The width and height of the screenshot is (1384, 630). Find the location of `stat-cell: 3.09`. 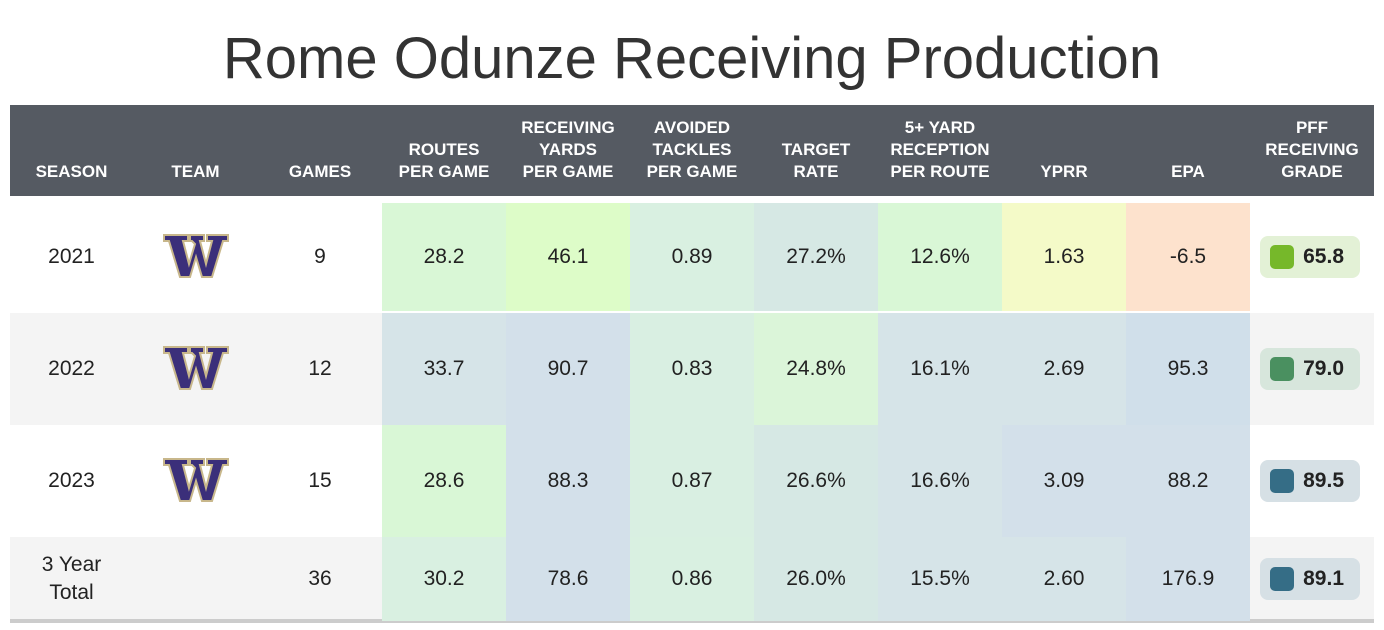

stat-cell: 3.09 is located at coordinates (1064, 481).